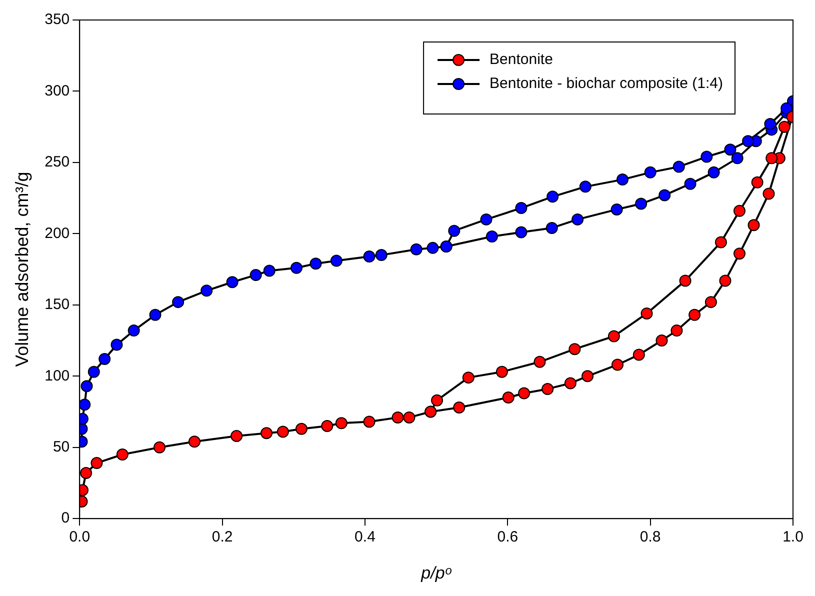 The width and height of the screenshot is (815, 596). I want to click on y-tick-label: 150, so click(57, 305).